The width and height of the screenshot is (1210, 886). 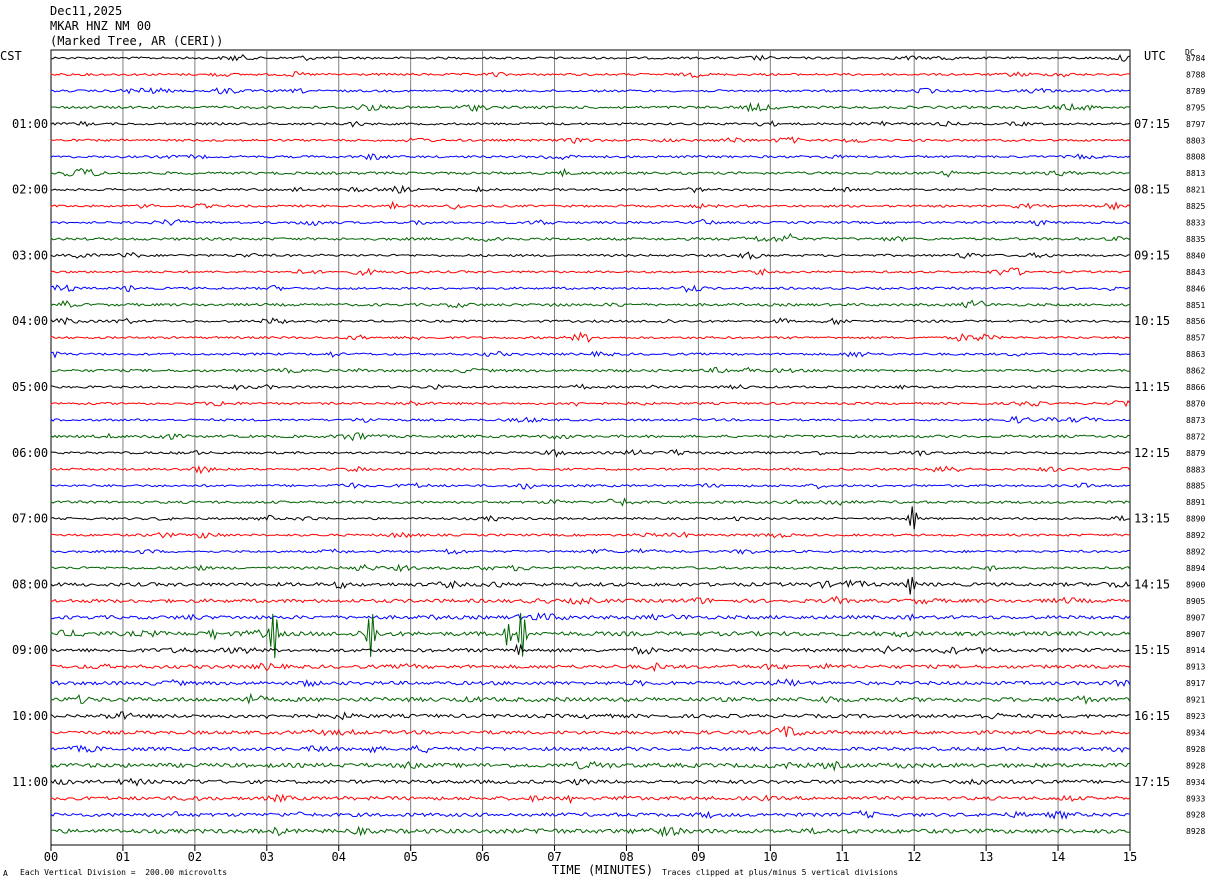 What do you see at coordinates (1152, 650) in the screenshot?
I see `right-hour-label: 15:15` at bounding box center [1152, 650].